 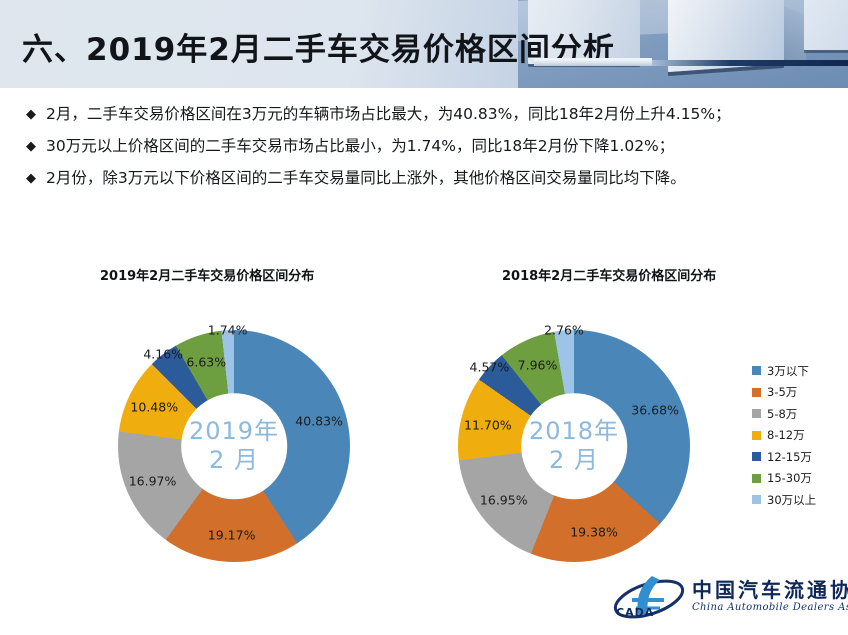 I want to click on title-underline-accent, so click(x=750, y=63).